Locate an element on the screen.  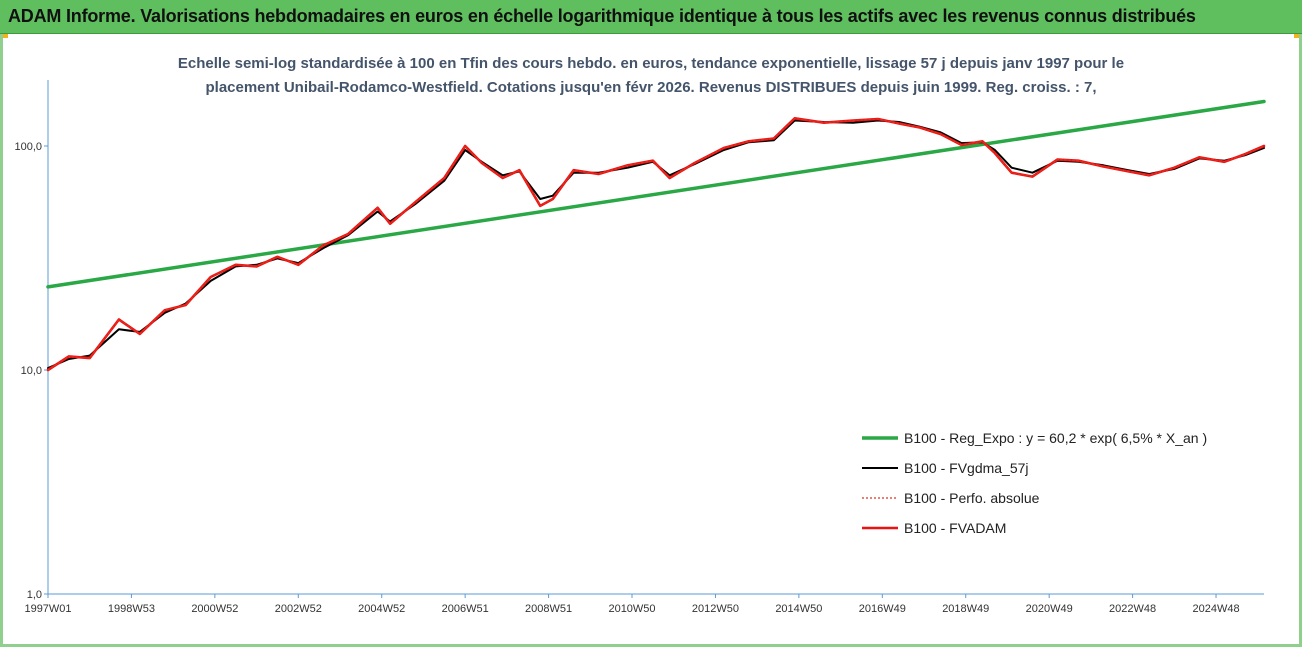
legend-label: B100 - FVADAM is located at coordinates (955, 528).